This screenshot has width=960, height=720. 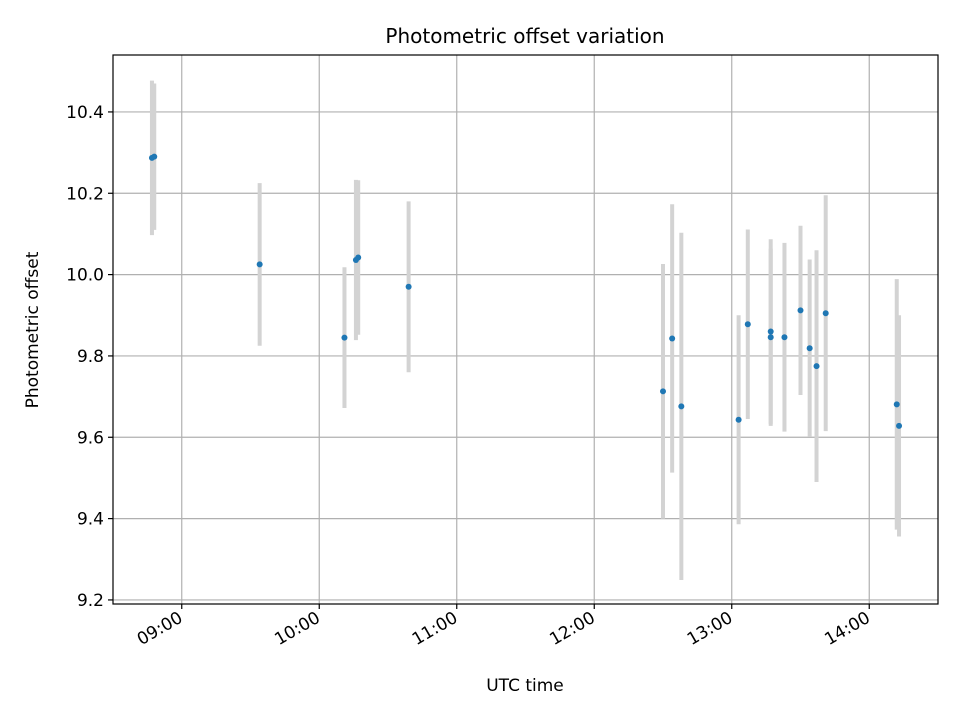 I want to click on y-tick-label: 9.6, so click(x=90, y=438).